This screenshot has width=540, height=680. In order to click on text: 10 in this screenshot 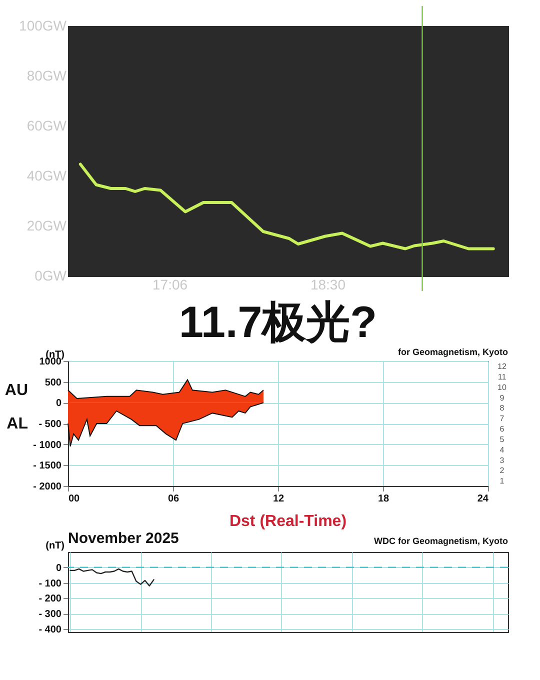, I will do `click(502, 387)`.